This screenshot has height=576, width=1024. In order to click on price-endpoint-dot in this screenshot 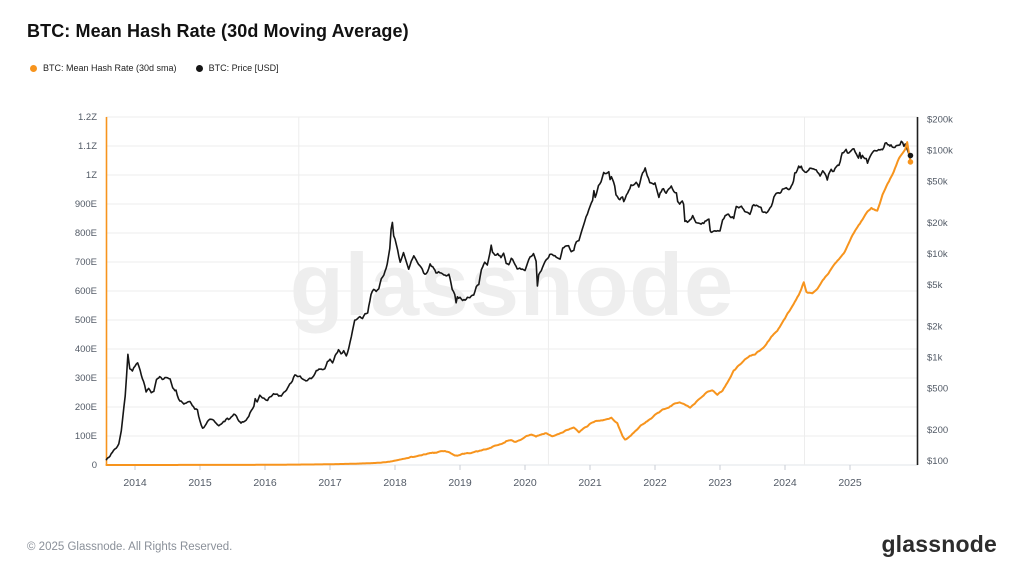, I will do `click(910, 155)`.